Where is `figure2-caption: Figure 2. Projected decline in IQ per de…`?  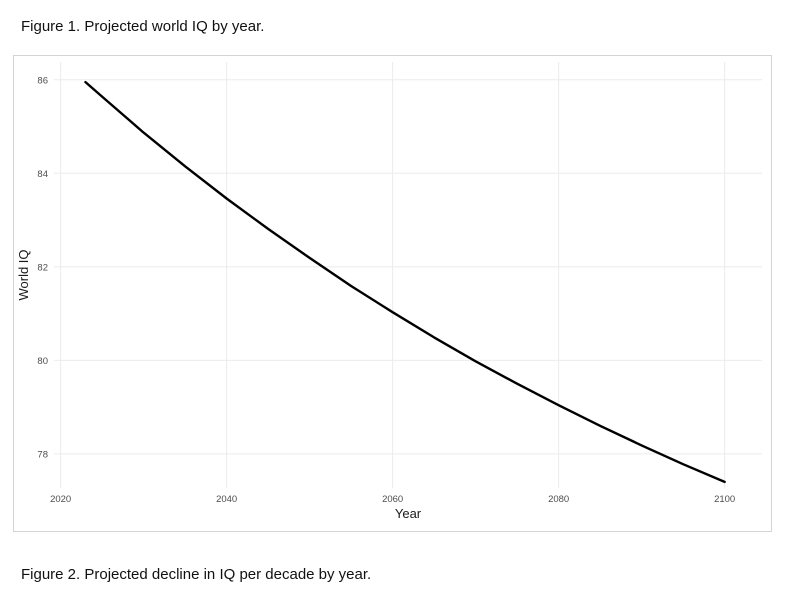
figure2-caption: Figure 2. Projected decline in IQ per de… is located at coordinates (196, 574).